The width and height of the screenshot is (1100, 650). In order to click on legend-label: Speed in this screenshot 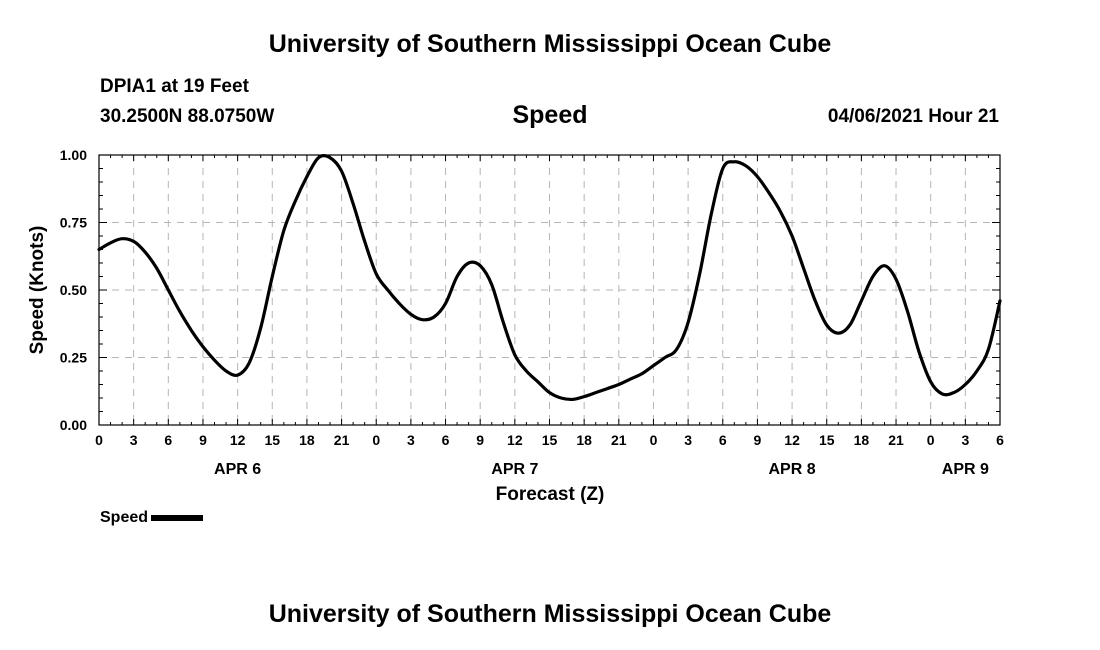, I will do `click(124, 517)`.